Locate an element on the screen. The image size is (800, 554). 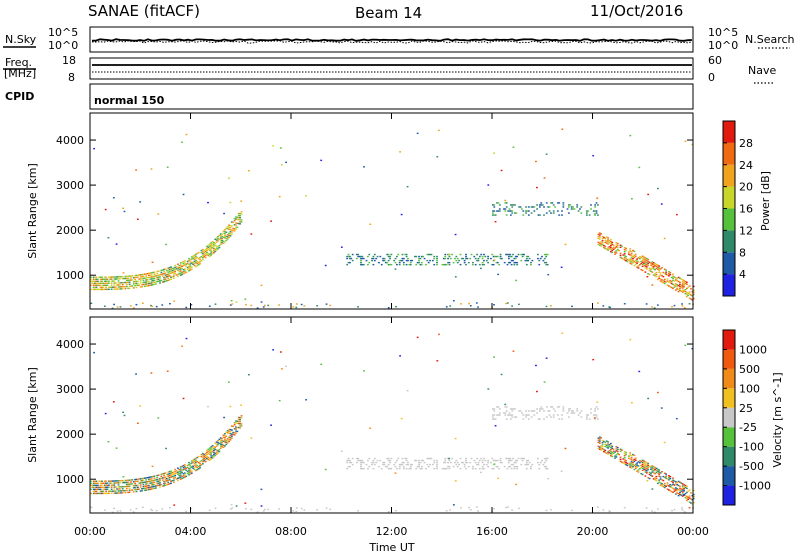
nave-tick-bottom: 0 is located at coordinates (711, 77).